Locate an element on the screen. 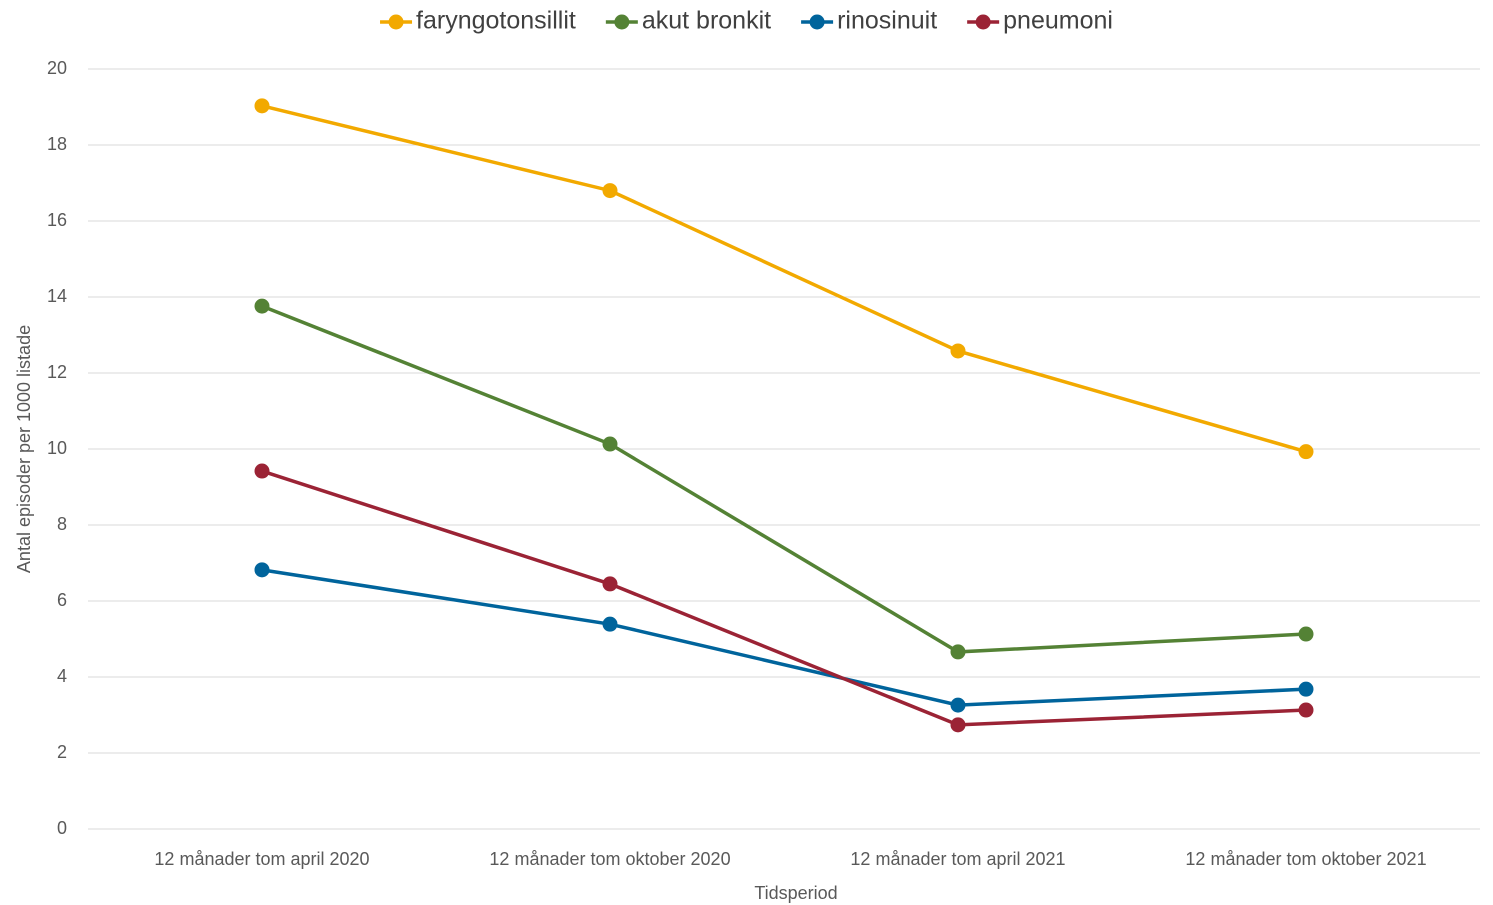 The image size is (1493, 905). y-tick-label: 18 is located at coordinates (57, 144).